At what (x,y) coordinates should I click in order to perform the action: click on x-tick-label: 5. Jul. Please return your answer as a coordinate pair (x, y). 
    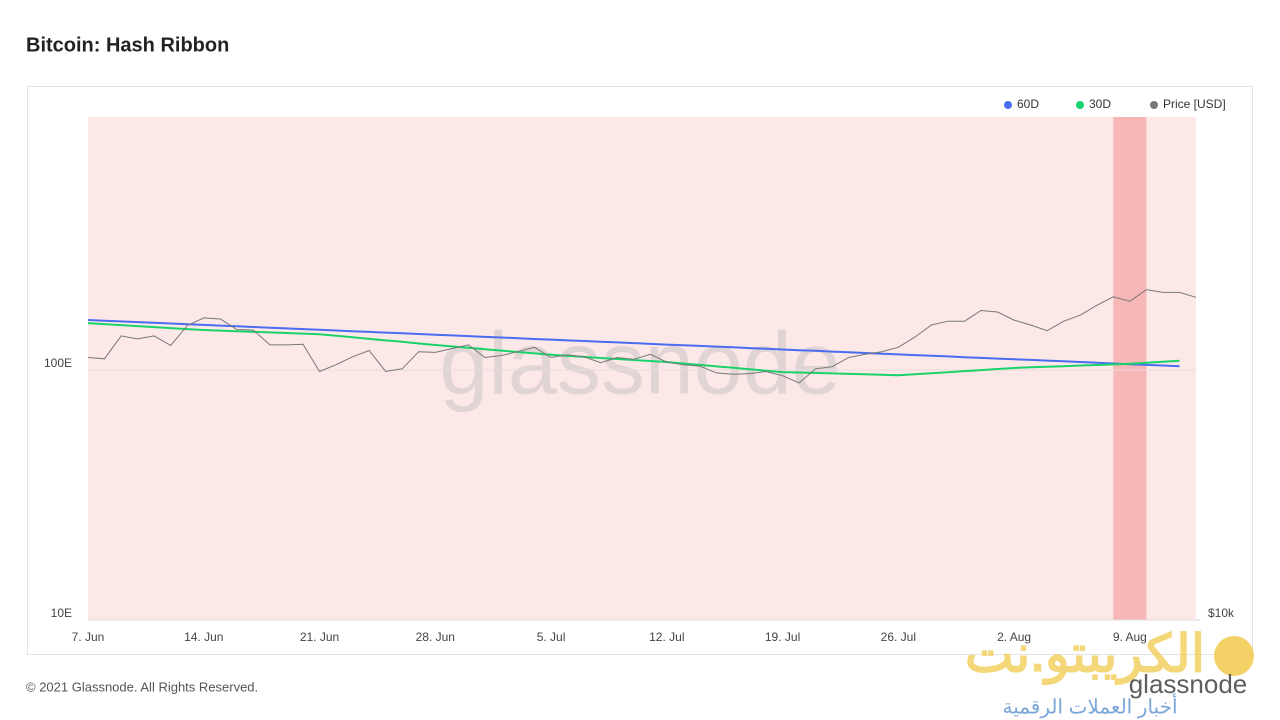
    Looking at the image, I should click on (551, 637).